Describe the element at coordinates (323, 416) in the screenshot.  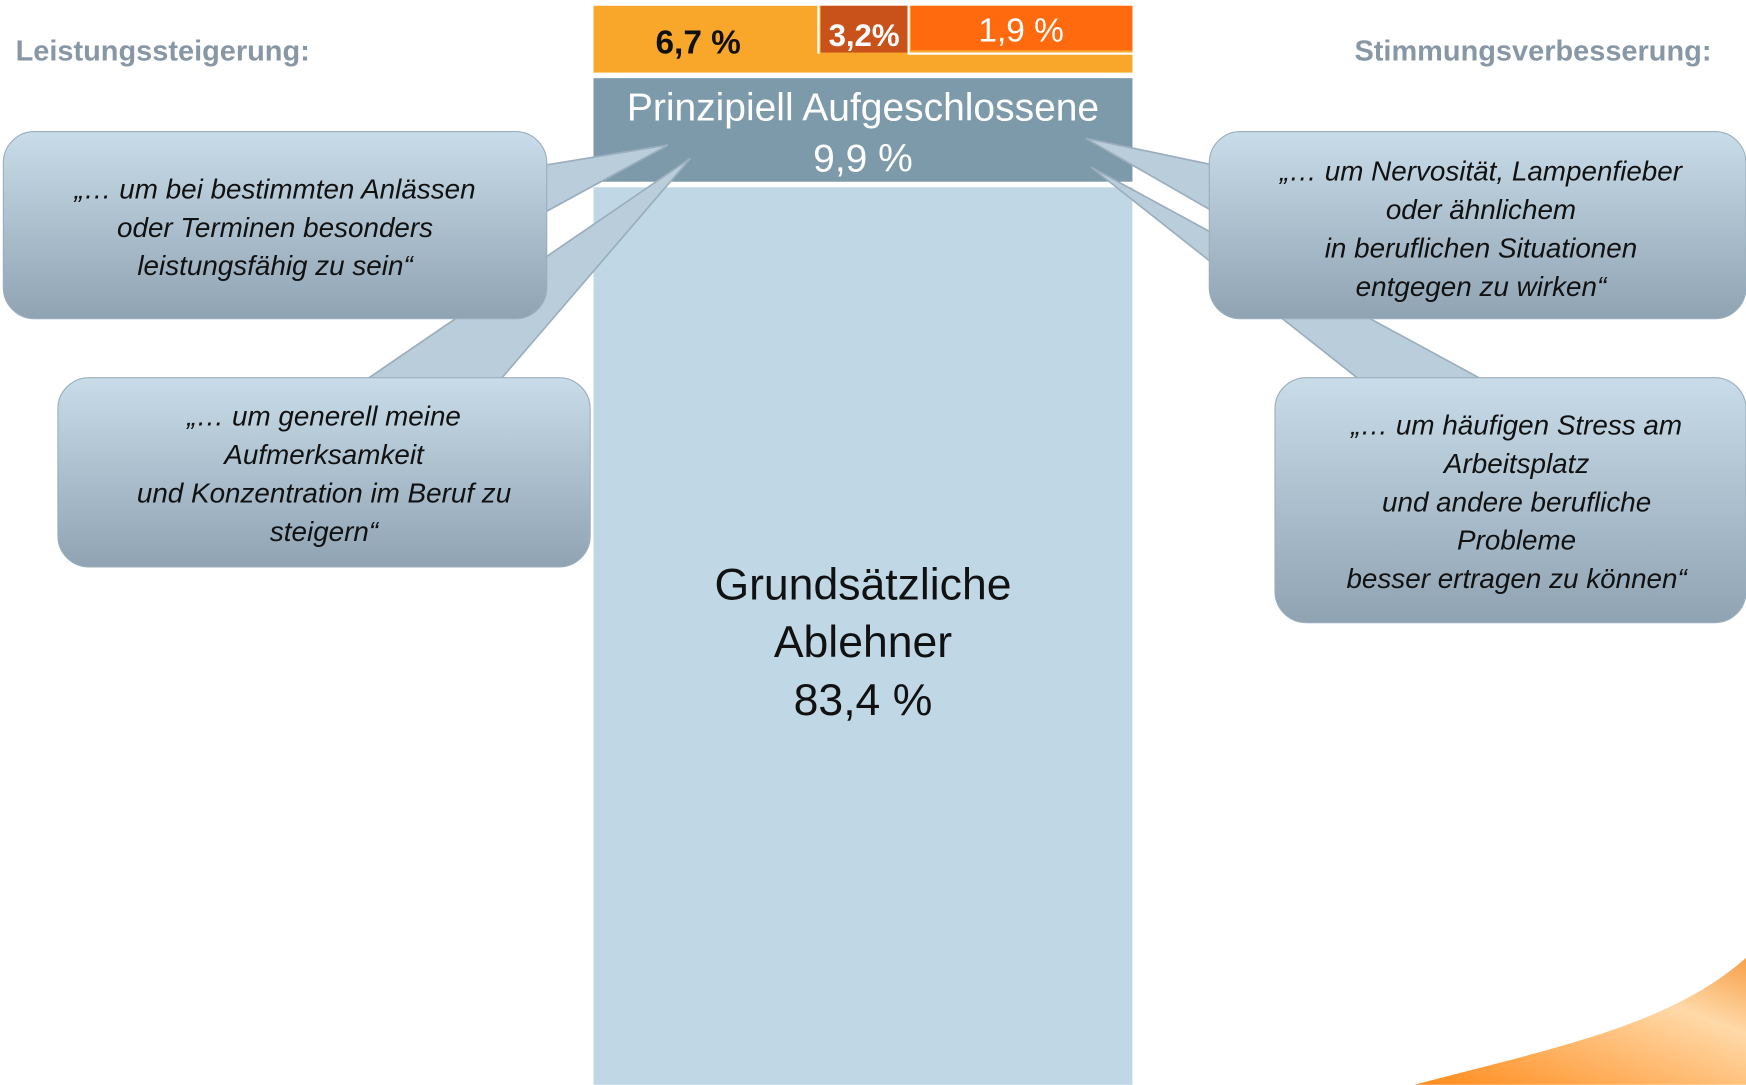
I see `callout-text: „… um generell meine` at that location.